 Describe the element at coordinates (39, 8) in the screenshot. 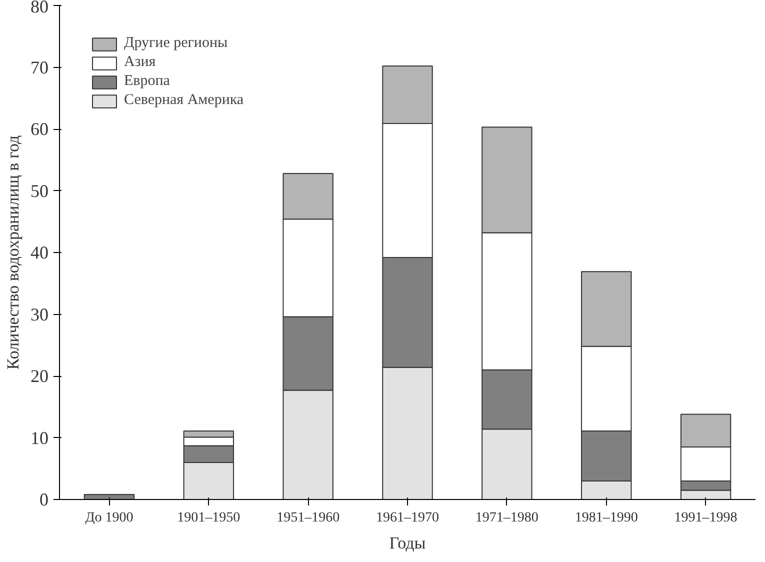

I see `y-tick-label: 80` at that location.